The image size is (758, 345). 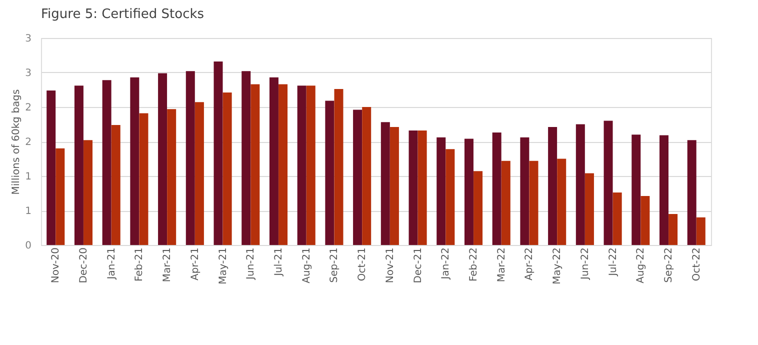 I want to click on y-tick-label: 0, so click(x=28, y=246).